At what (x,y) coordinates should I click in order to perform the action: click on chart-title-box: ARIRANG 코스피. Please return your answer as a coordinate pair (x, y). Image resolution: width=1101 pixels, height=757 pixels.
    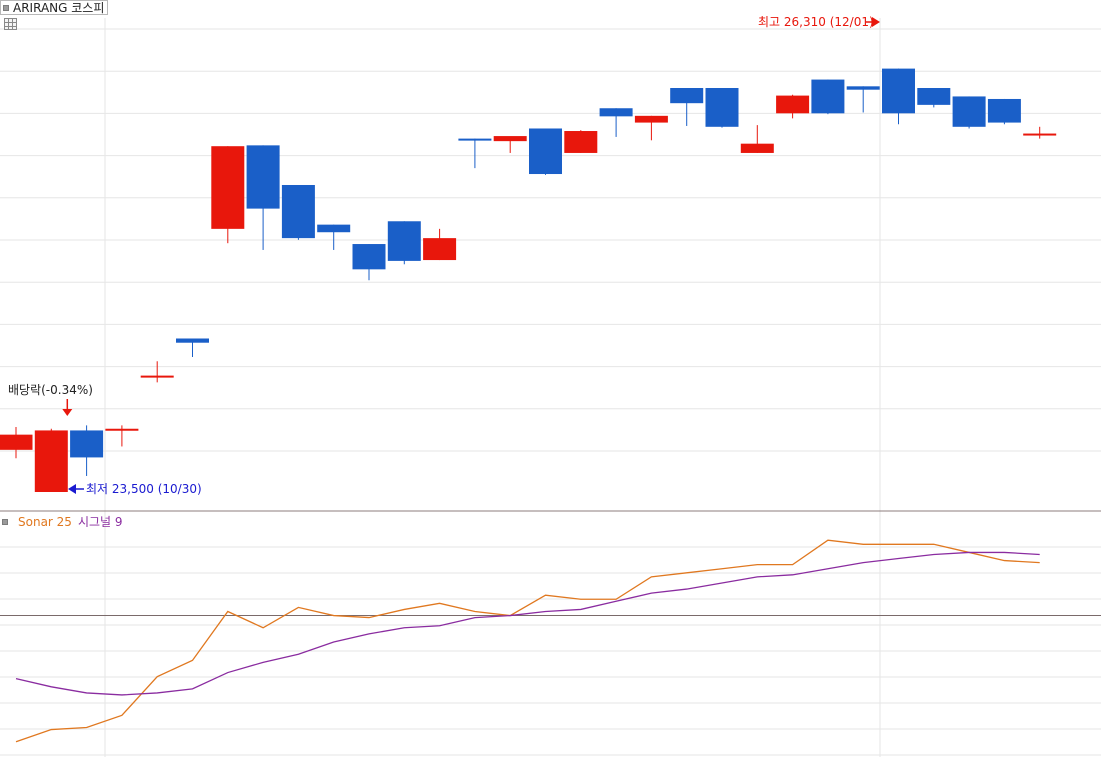
    Looking at the image, I should click on (54, 7).